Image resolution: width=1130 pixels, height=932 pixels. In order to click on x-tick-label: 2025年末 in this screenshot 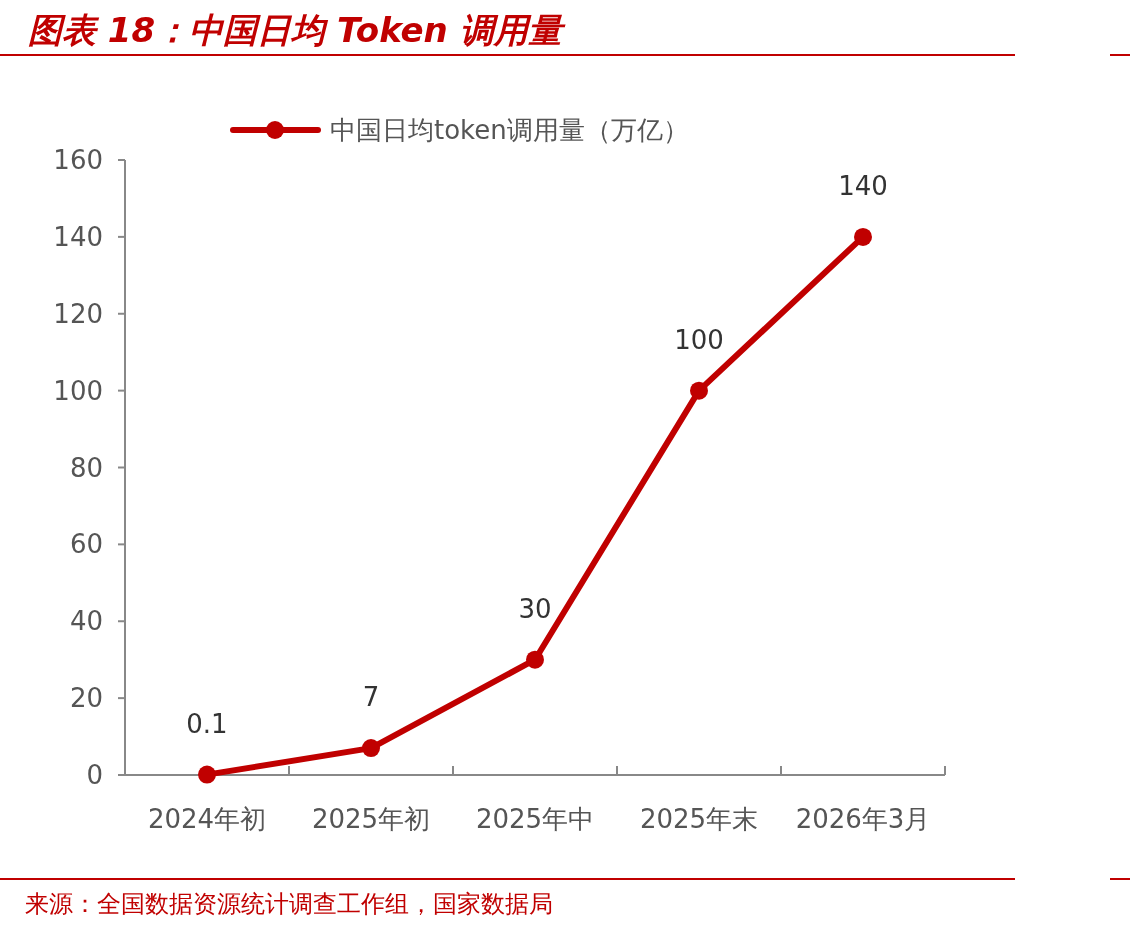, I will do `click(699, 819)`.